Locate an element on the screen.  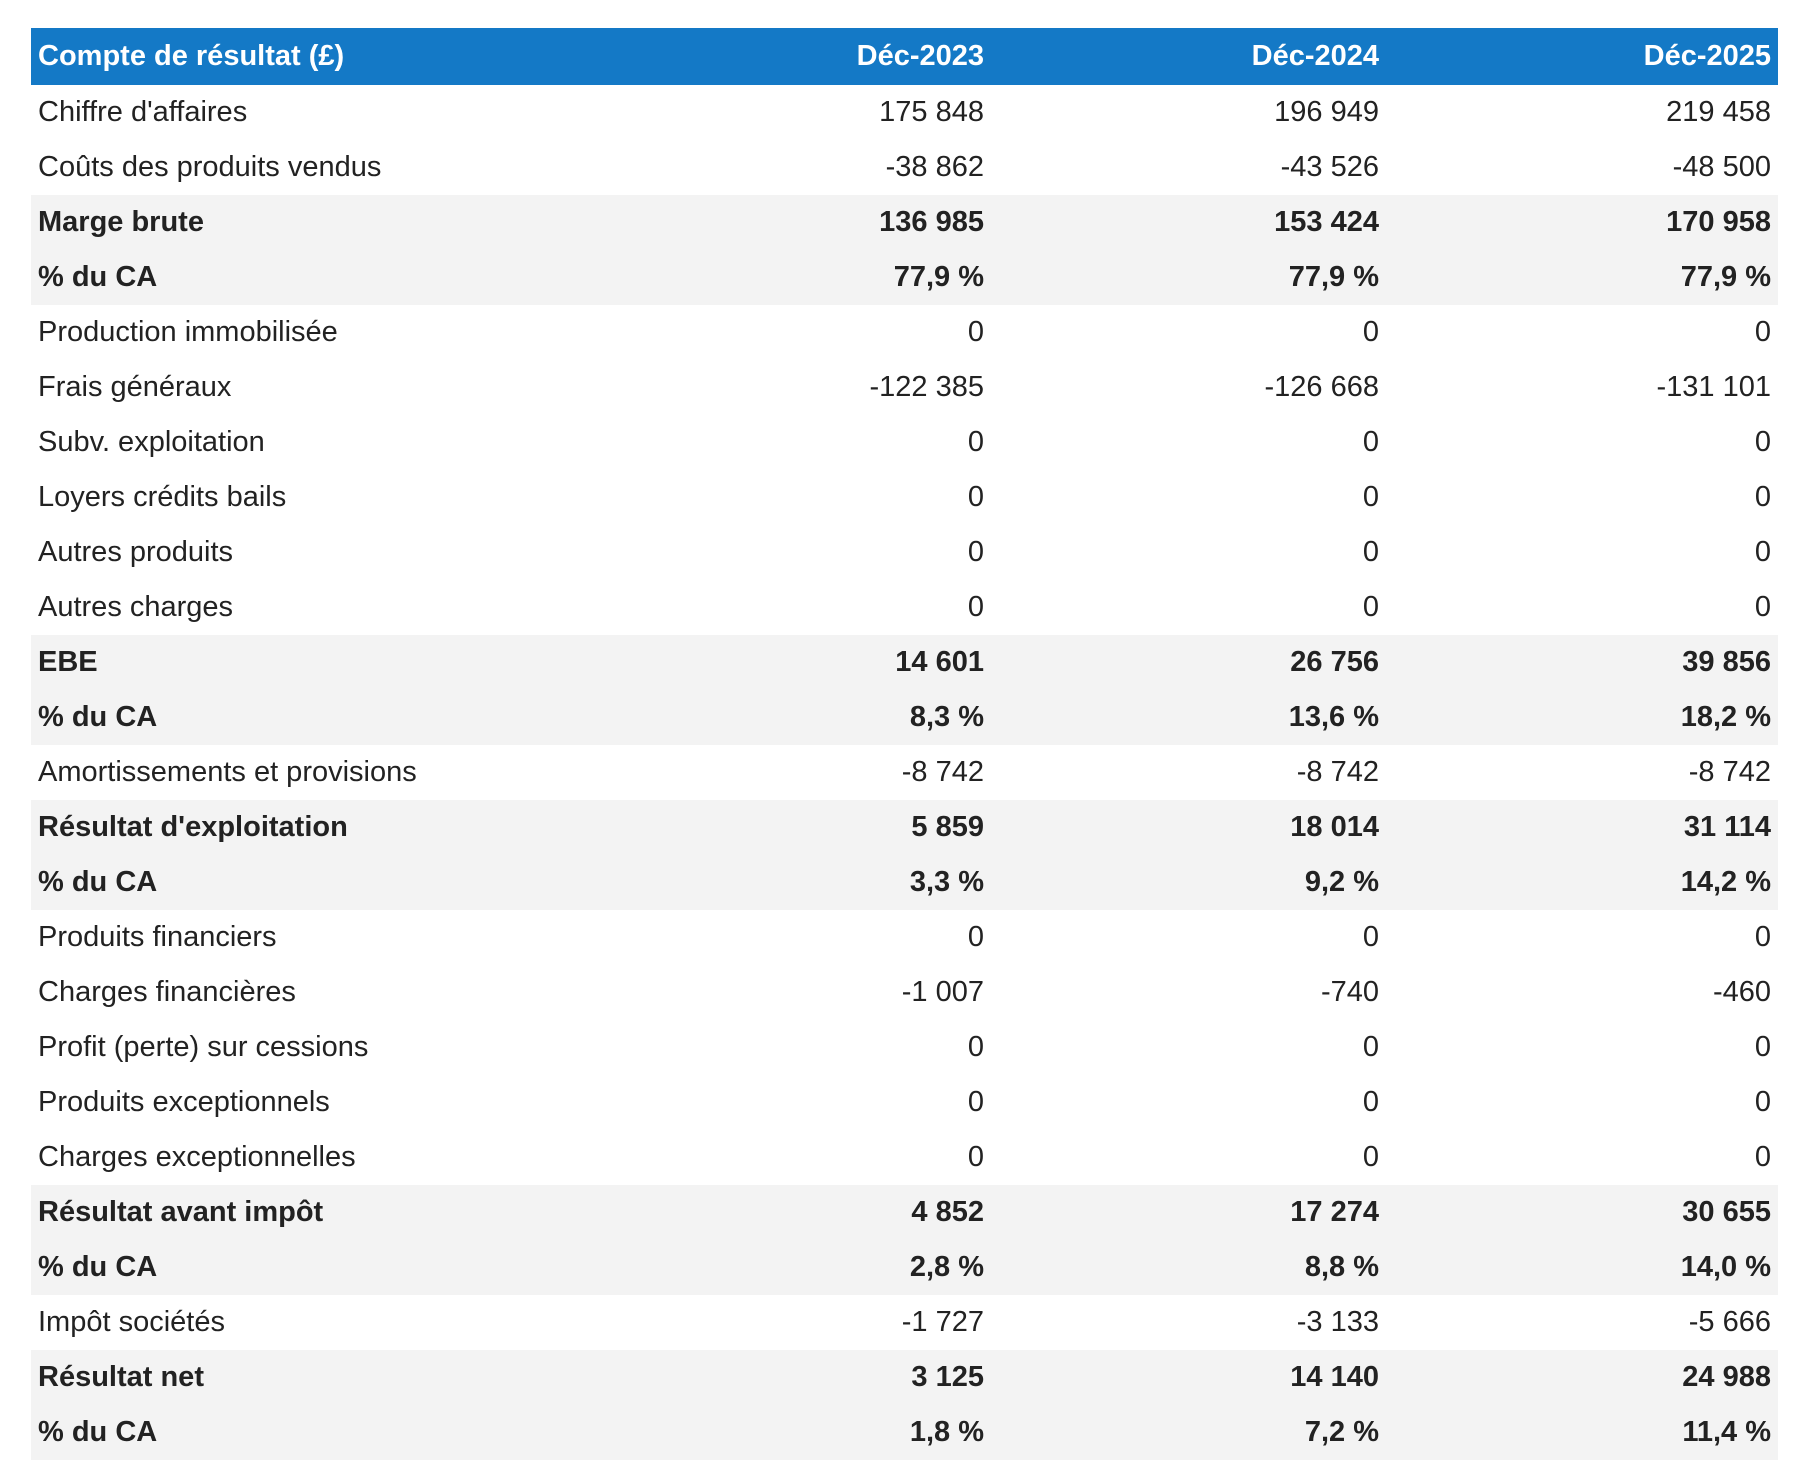
row-label: Charges financières is located at coordinates (167, 992).